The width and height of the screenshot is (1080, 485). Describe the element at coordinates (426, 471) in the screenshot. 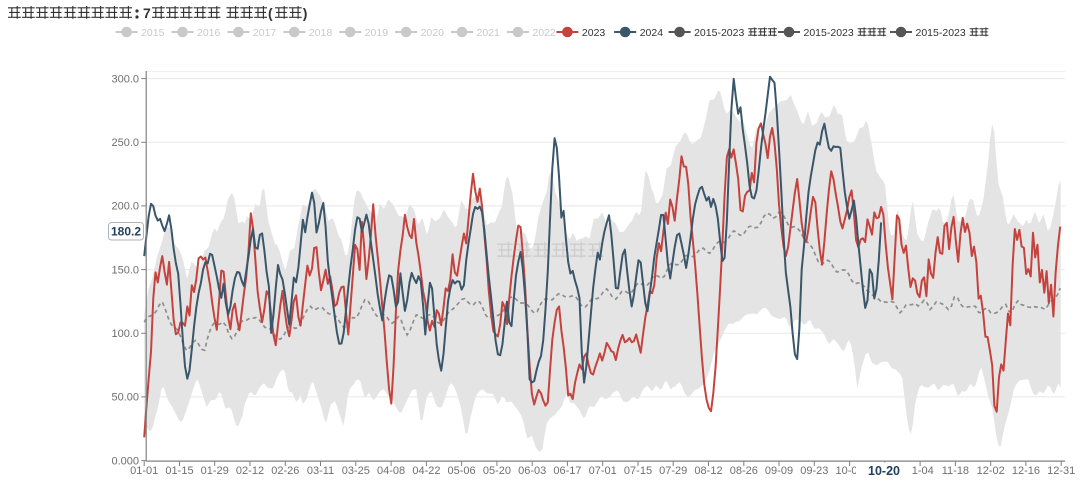

I see `svg-text: 04-22` at that location.